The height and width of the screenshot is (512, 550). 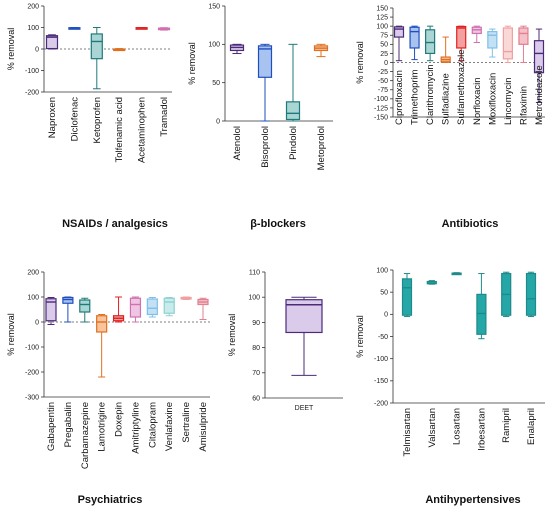 I want to click on y-tick-label: 75, so click(x=384, y=36).